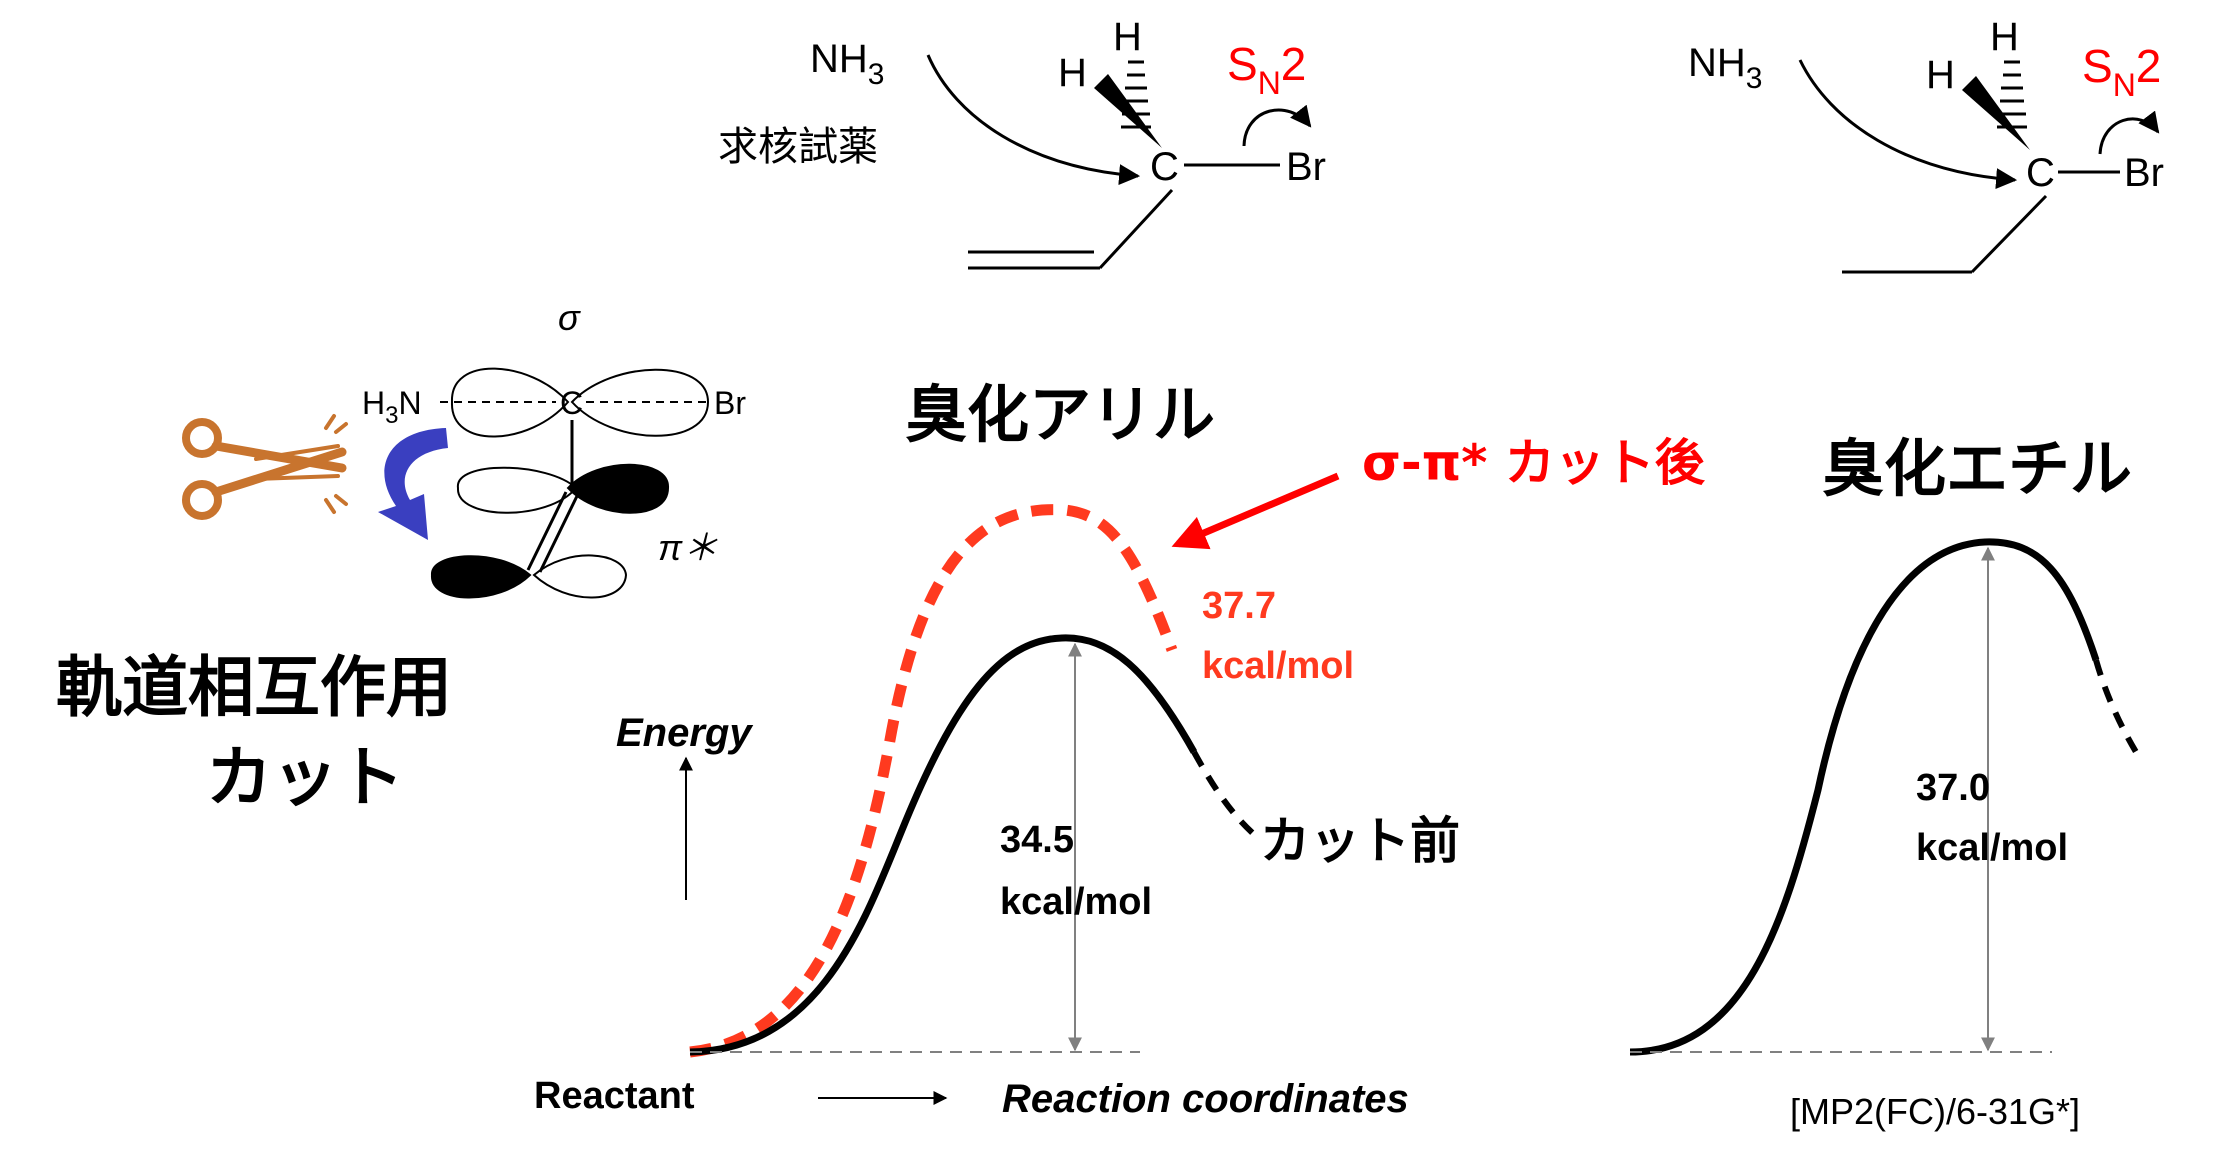 The image size is (2222, 1160). What do you see at coordinates (510, 402) in the screenshot?
I see `sigma-orbital-left` at bounding box center [510, 402].